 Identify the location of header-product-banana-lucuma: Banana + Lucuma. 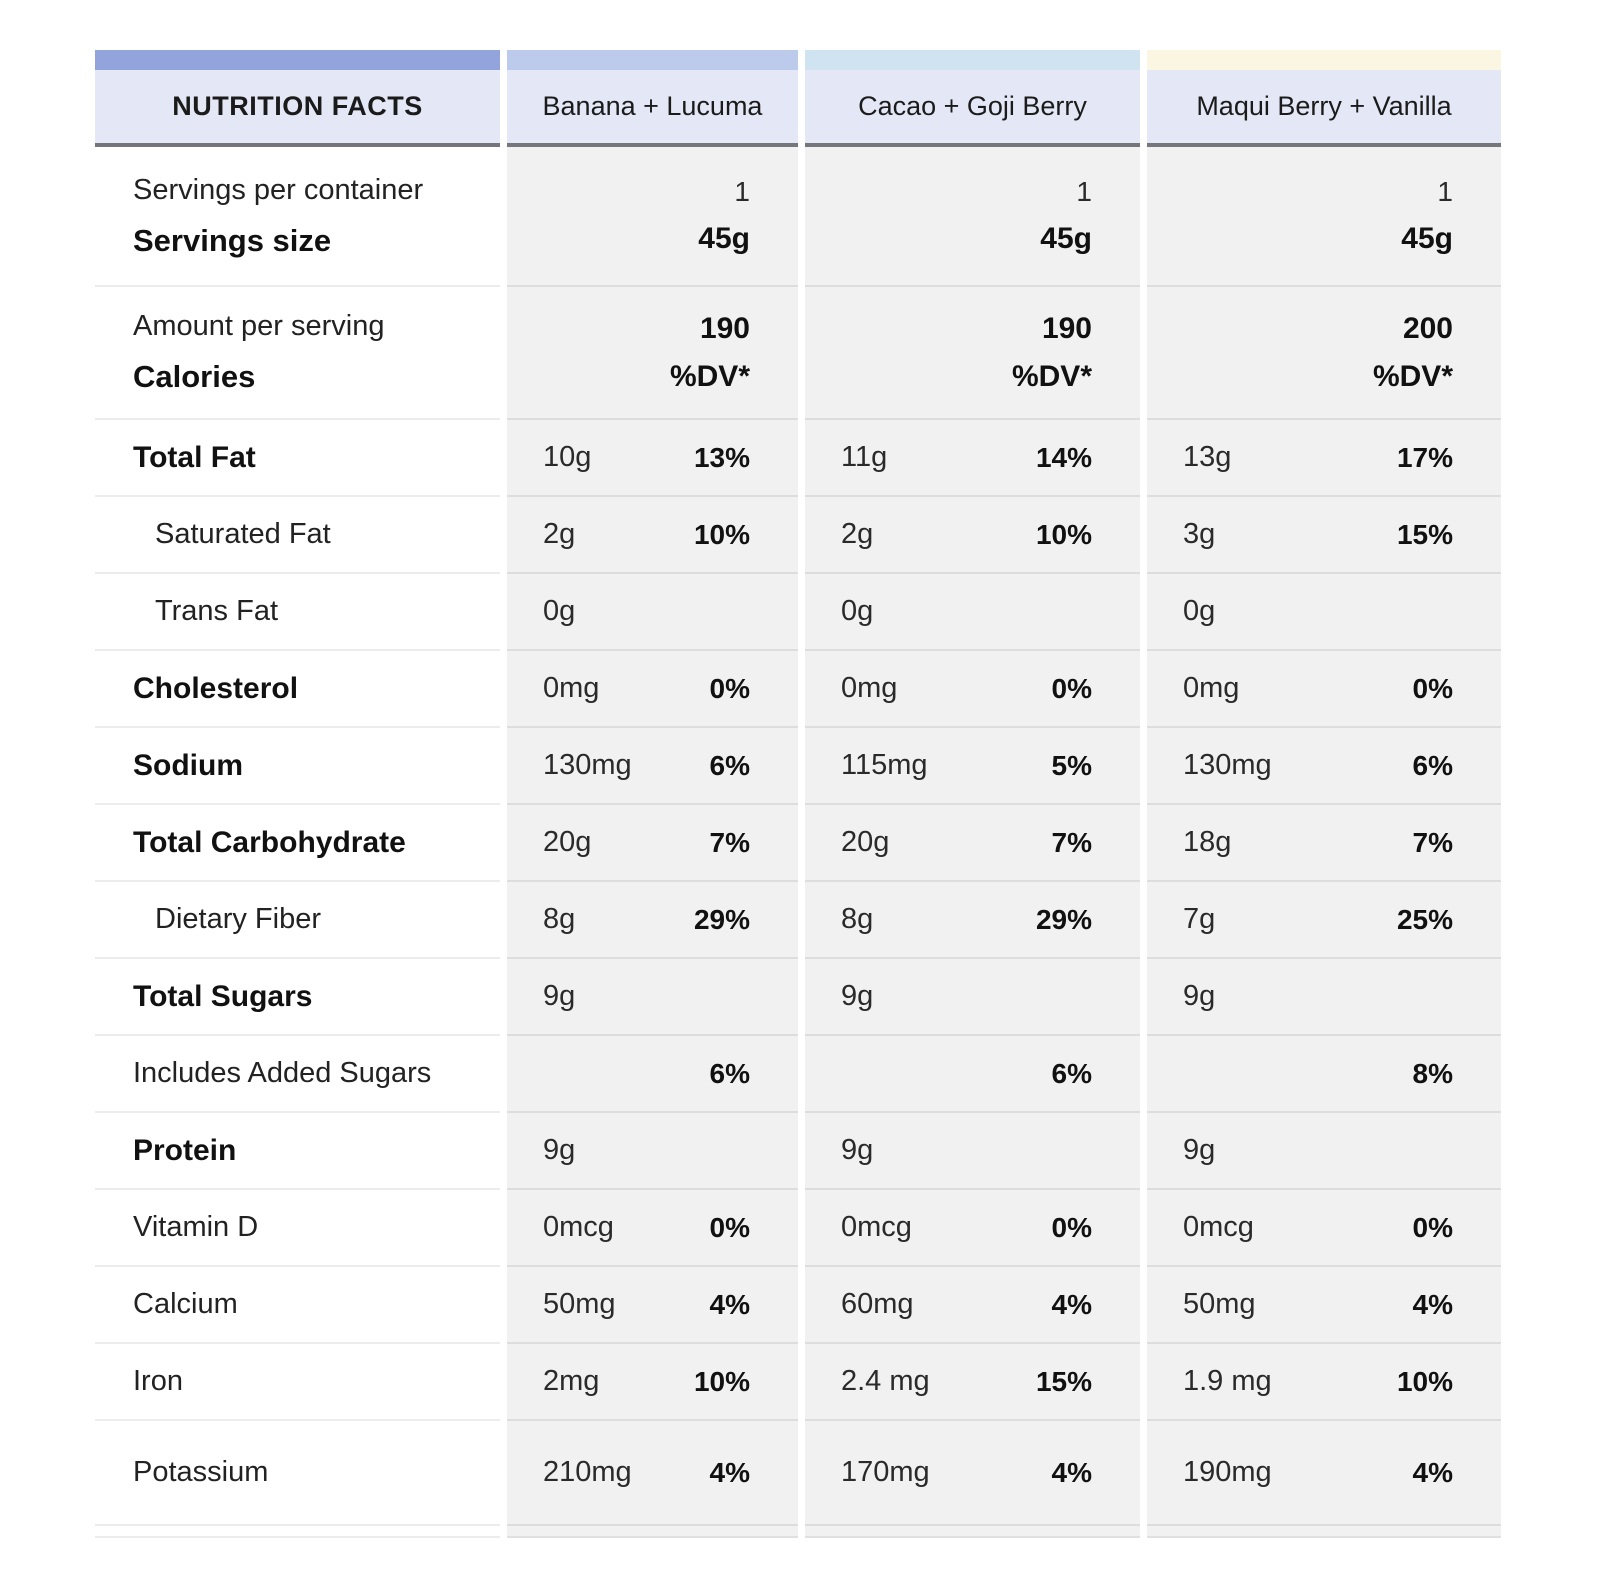
(652, 108).